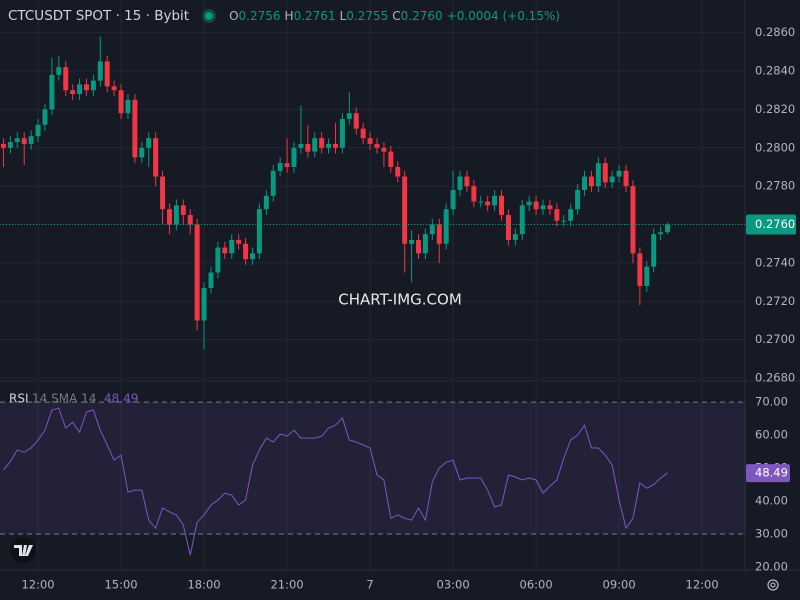 The width and height of the screenshot is (800, 600). Describe the element at coordinates (775, 378) in the screenshot. I see `y-tick-label: 0.2680` at that location.